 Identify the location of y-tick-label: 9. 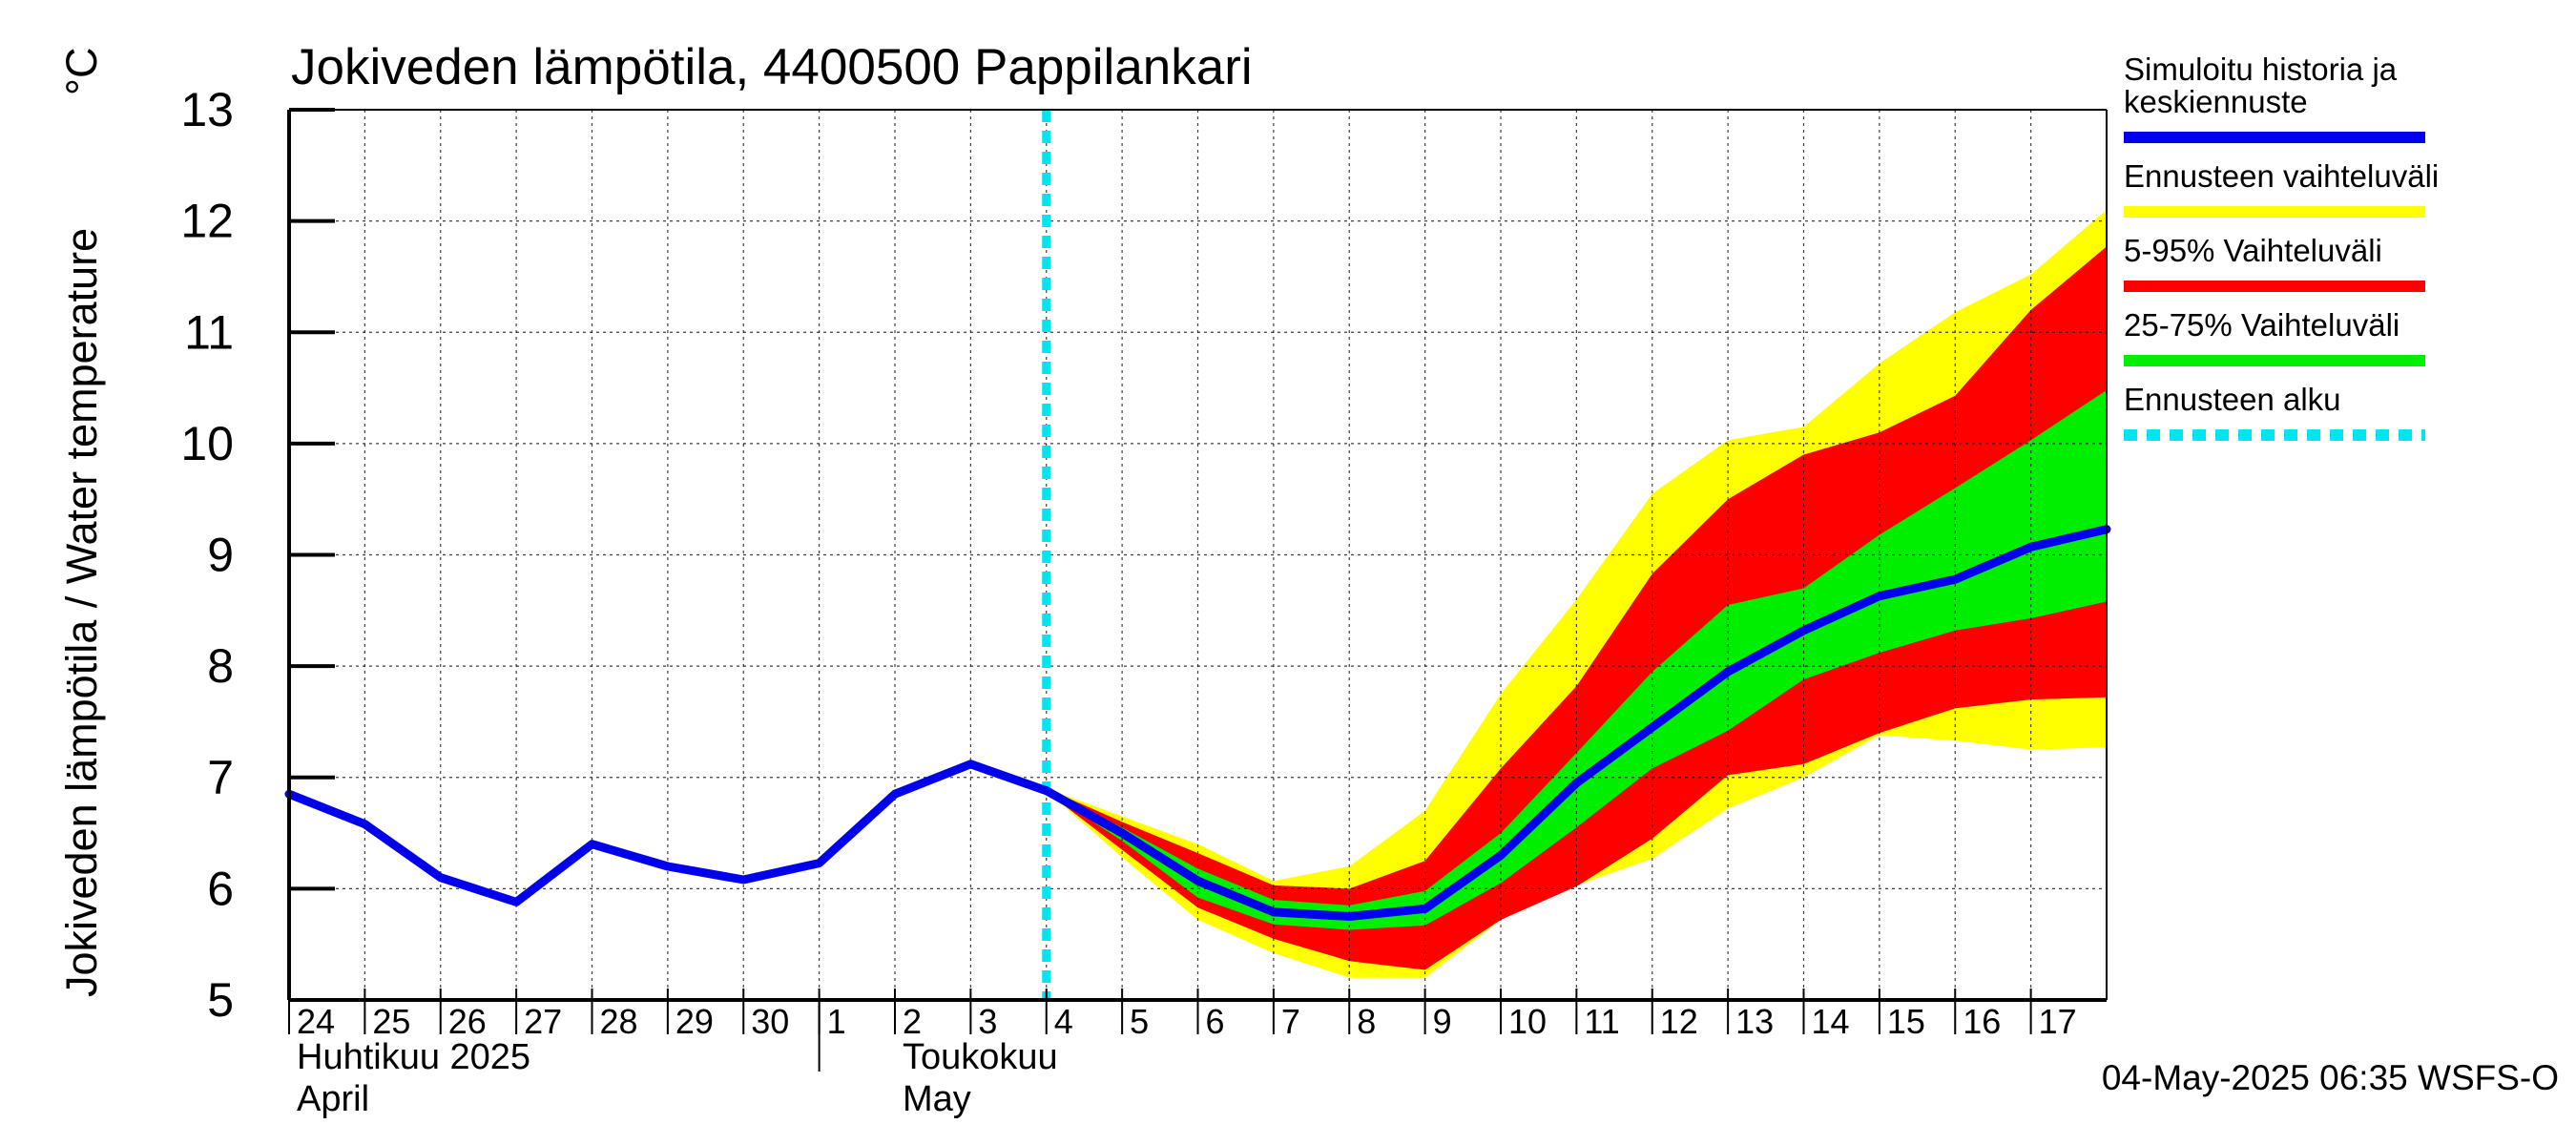
(220, 555).